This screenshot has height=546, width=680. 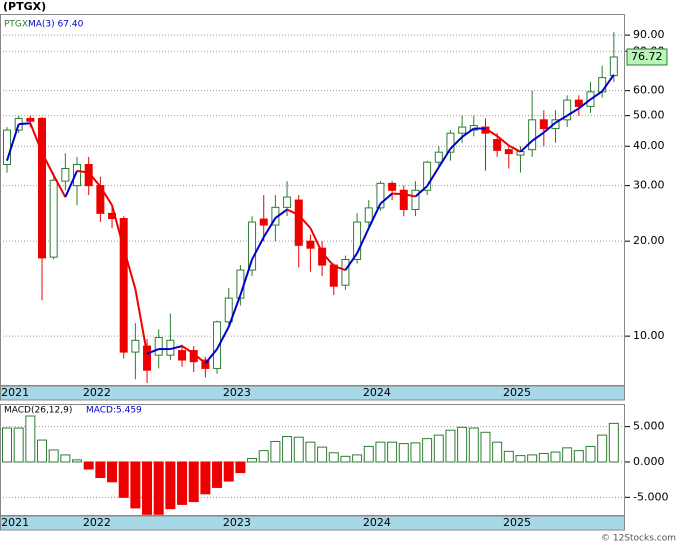 I want to click on macd-title: MACD(26,12,9), so click(x=38, y=411).